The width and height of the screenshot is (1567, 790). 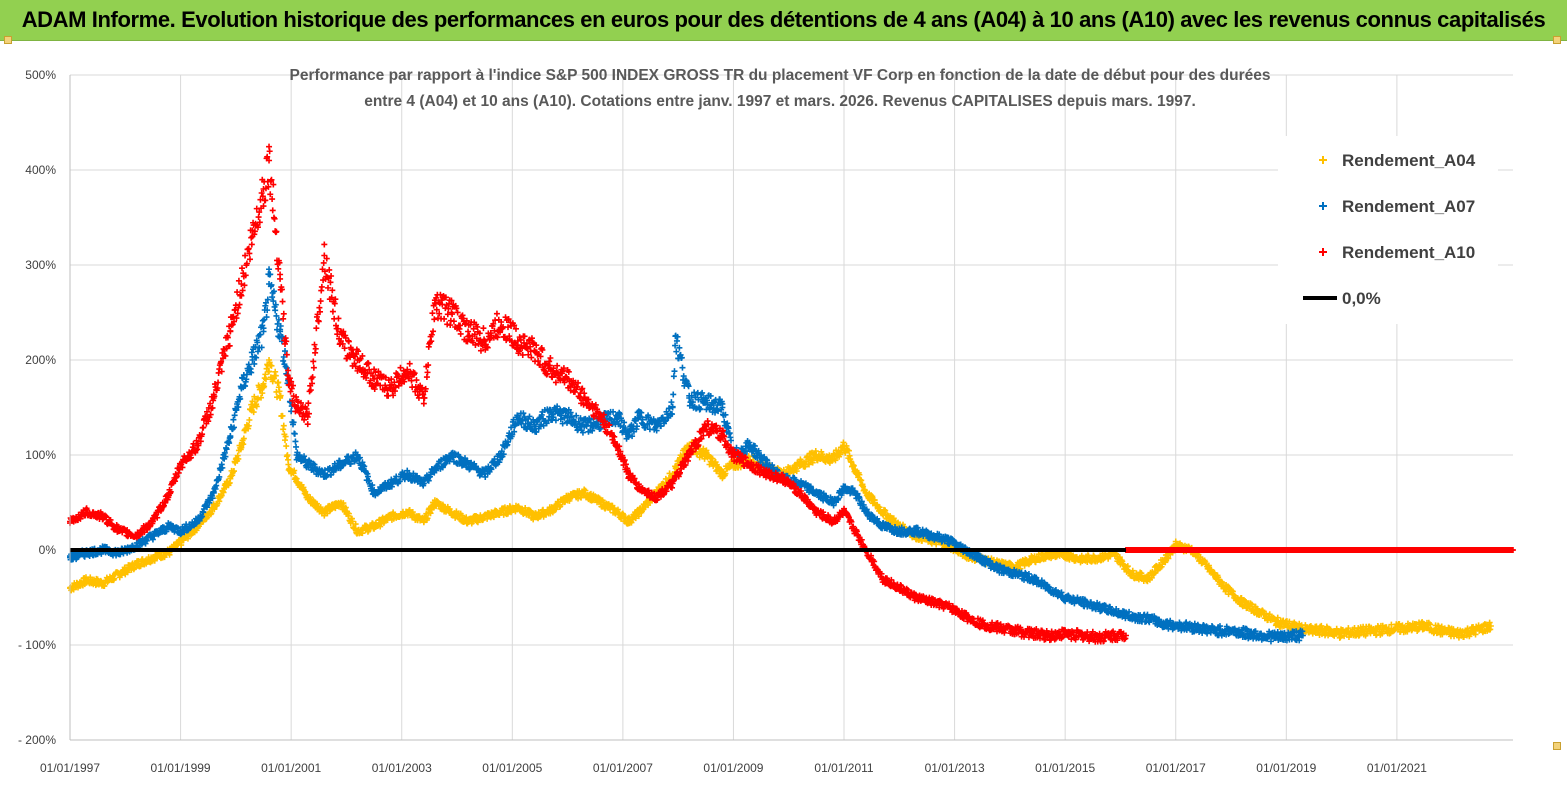 What do you see at coordinates (1557, 746) in the screenshot?
I see `corner-marker-bottom-right` at bounding box center [1557, 746].